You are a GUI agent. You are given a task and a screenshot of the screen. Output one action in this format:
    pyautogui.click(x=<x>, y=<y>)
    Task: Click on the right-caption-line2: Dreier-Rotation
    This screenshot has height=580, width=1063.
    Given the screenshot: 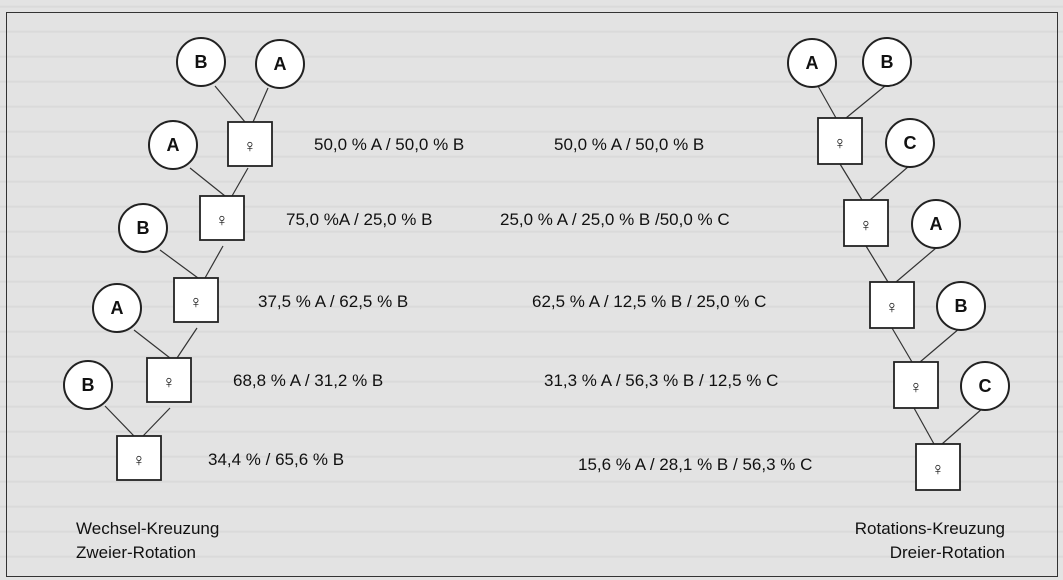 What is the action you would take?
    pyautogui.click(x=947, y=552)
    